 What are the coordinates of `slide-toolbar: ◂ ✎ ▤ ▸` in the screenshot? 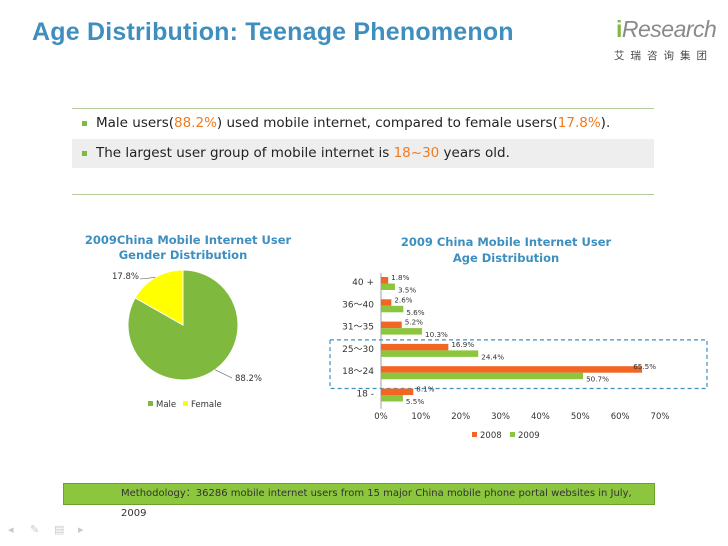 It's located at (58, 531).